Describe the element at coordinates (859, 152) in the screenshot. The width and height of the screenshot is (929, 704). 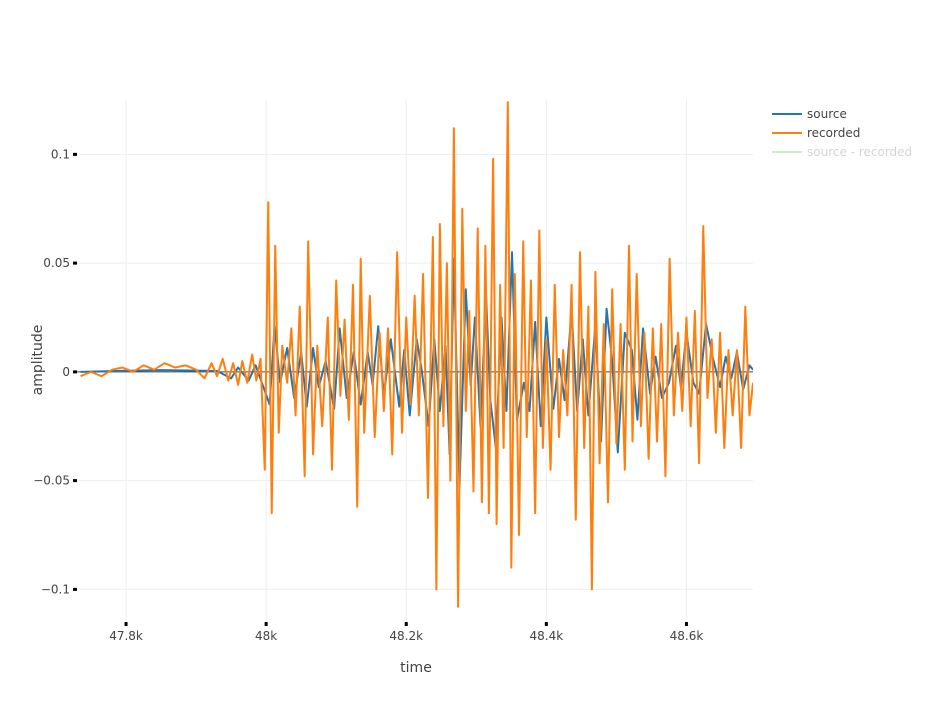
I see `legend-label: source - recorded` at that location.